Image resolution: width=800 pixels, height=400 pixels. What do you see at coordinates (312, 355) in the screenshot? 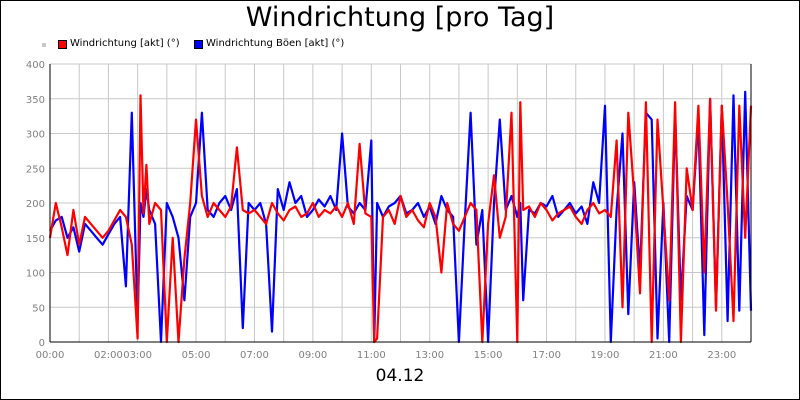
I see `x-tick-label: 09:00` at bounding box center [312, 355].